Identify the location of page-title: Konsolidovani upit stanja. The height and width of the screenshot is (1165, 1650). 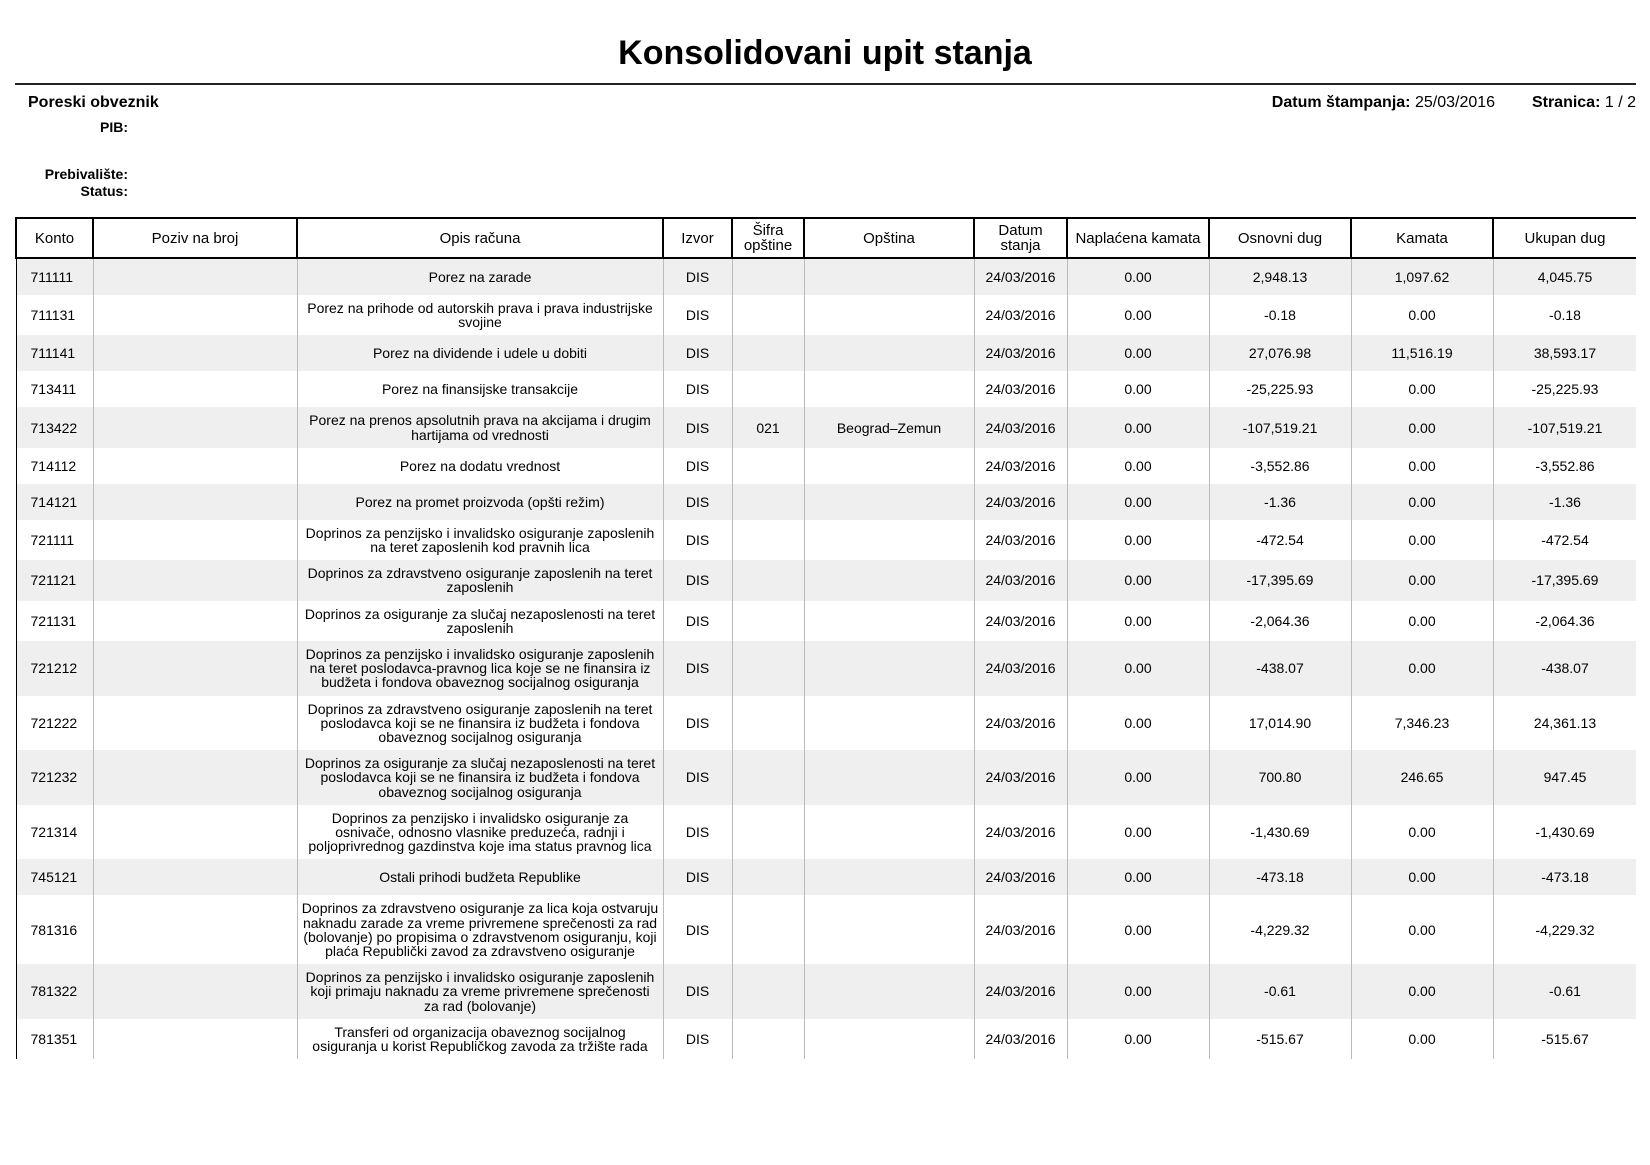
(825, 53).